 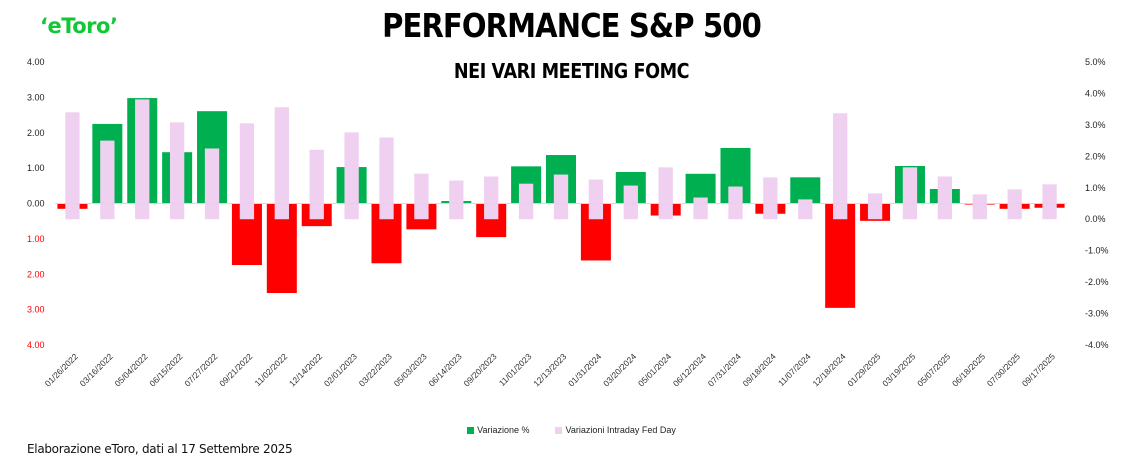 I want to click on legend-label: Variazione %, so click(x=503, y=430).